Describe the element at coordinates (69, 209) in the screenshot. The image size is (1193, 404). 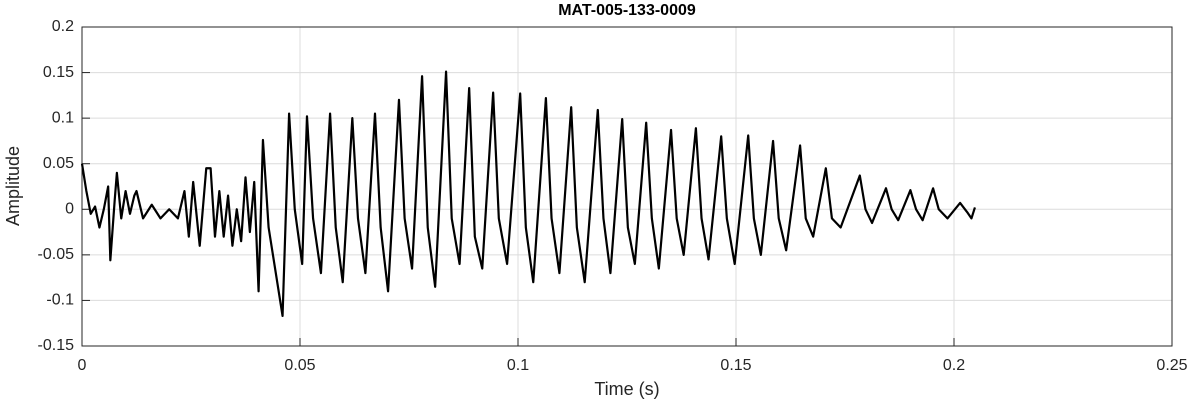
I see `y-tick-label: 0` at that location.